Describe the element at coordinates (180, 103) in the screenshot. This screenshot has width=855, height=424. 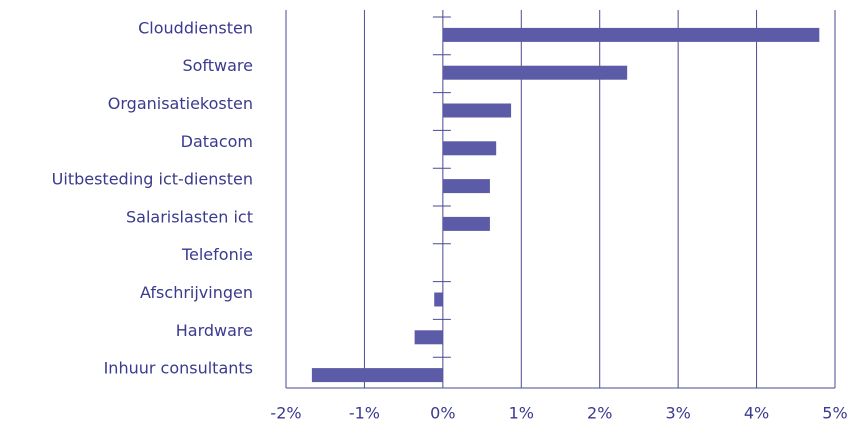
I see `y-tick-label: Organisatiekosten` at that location.